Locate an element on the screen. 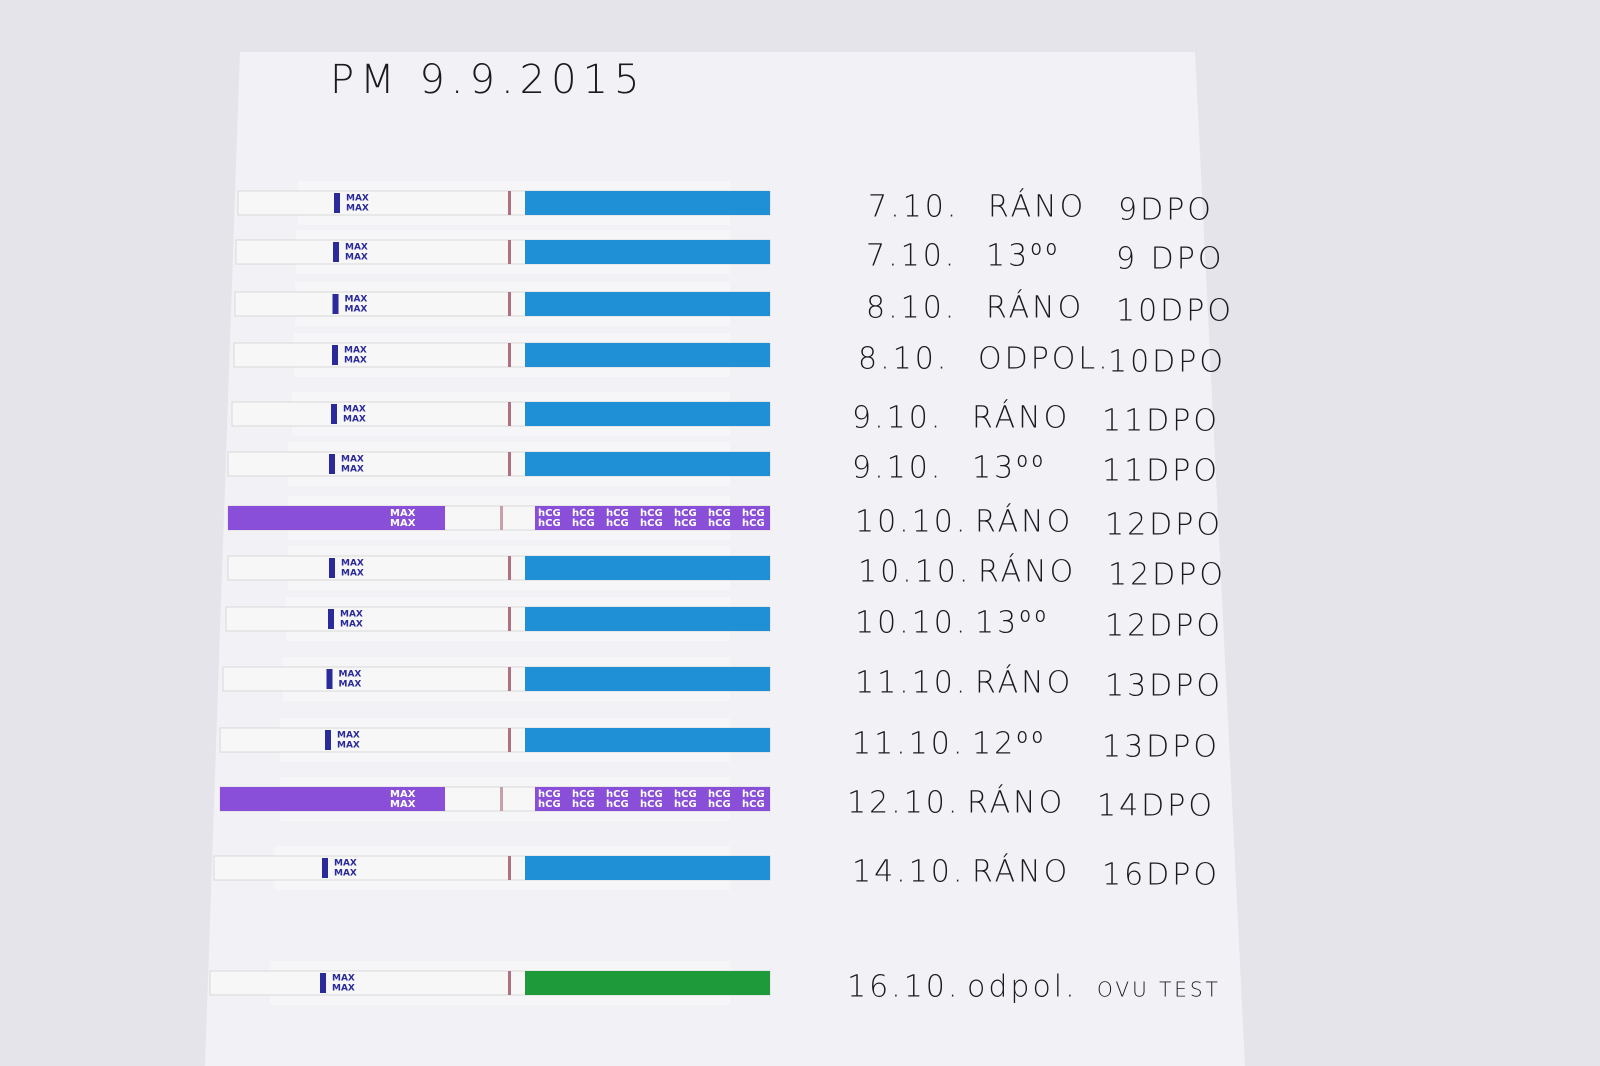 The image size is (1600, 1066). title: PM 9.9.2015 is located at coordinates (487, 80).